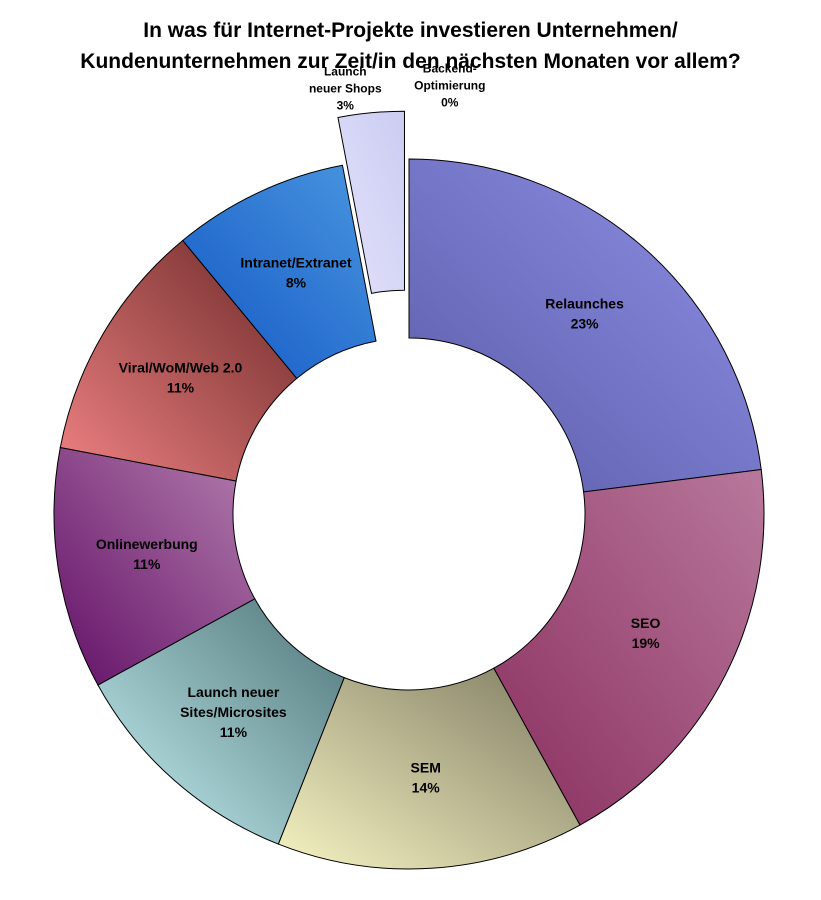 This screenshot has width=821, height=900. Describe the element at coordinates (181, 368) in the screenshot. I see `slice-viral-wom-web-2-0-label-line-0: Viral/WoM/Web 2.0` at that location.